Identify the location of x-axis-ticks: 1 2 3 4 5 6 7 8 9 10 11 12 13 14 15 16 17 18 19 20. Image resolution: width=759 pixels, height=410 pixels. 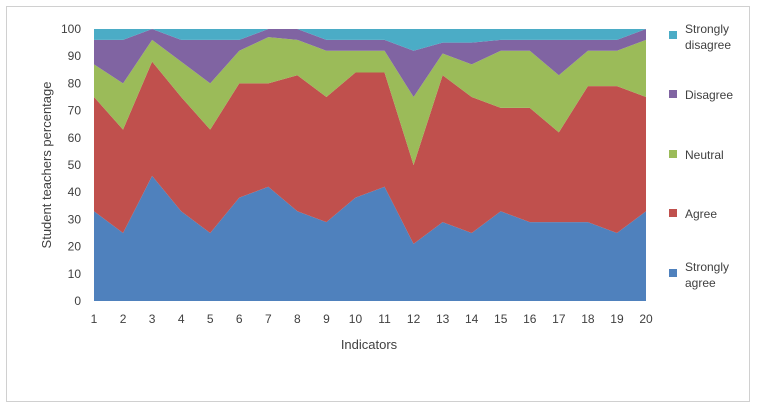
(372, 319).